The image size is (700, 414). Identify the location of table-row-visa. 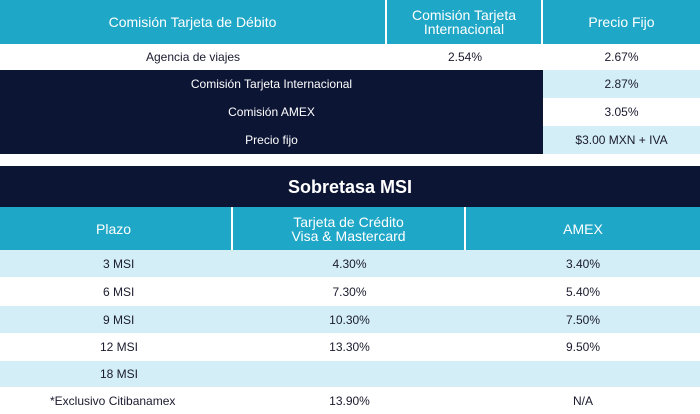
(349, 374).